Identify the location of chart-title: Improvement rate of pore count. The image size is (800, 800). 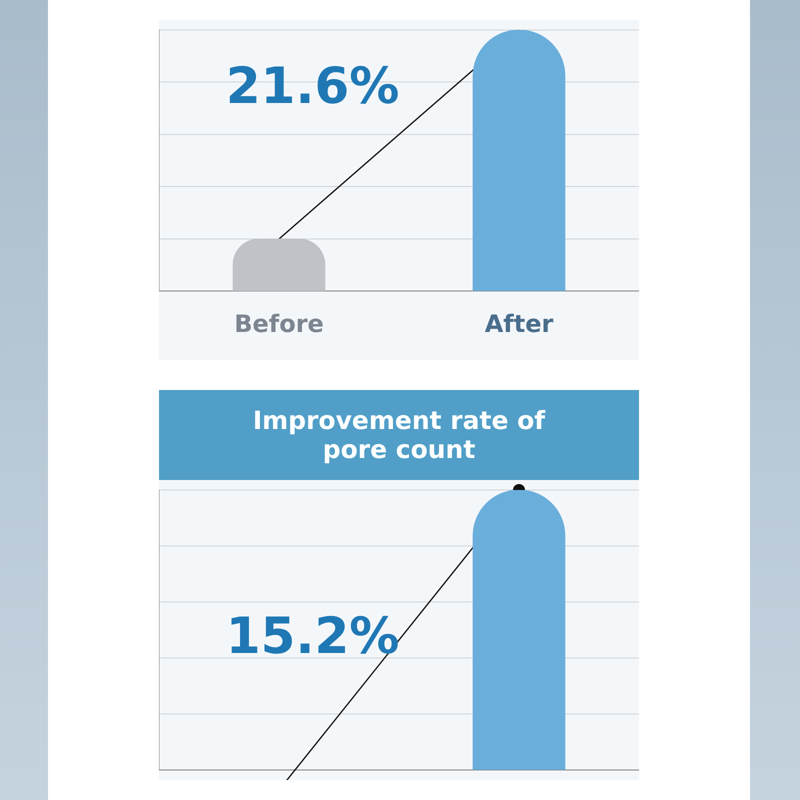
(399, 435).